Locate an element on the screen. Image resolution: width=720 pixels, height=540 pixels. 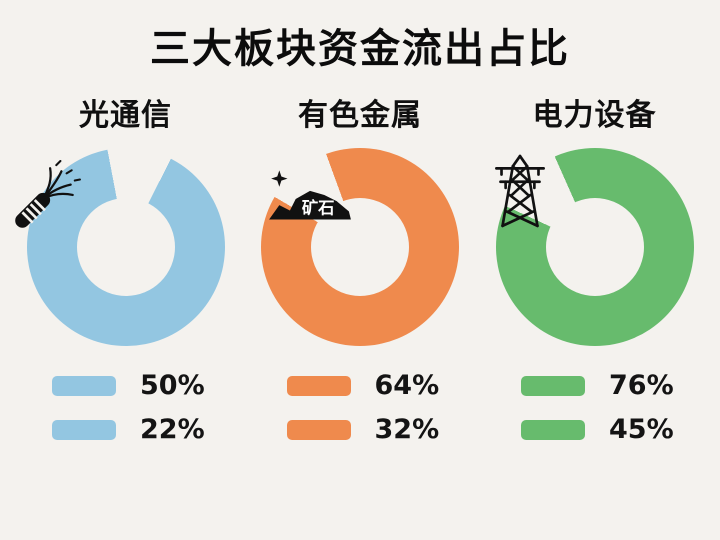
ore-icon-label: 矿石 is located at coordinates (318, 207).